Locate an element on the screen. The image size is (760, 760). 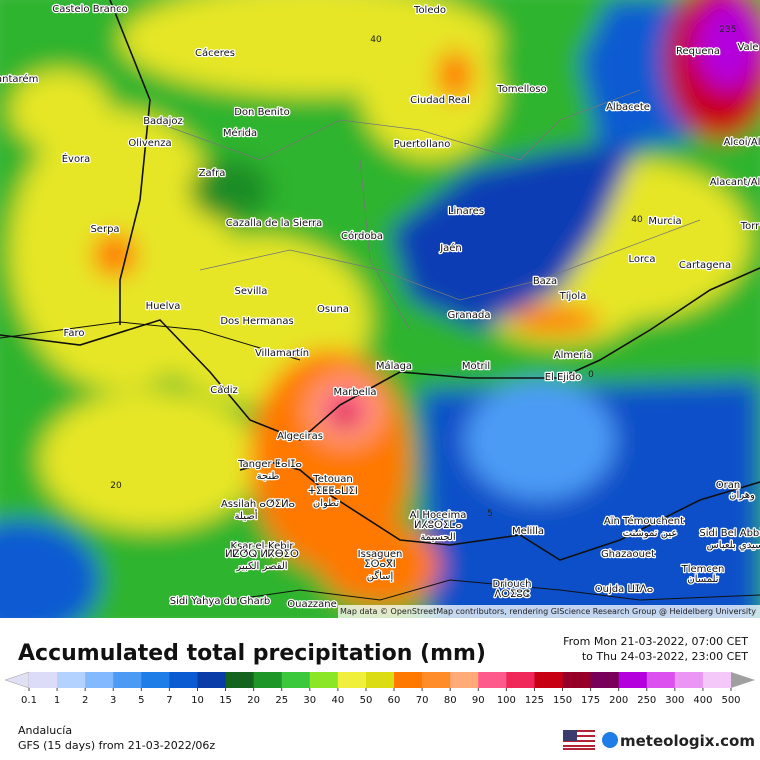
place-label: القصر الكبير is located at coordinates (261, 566).